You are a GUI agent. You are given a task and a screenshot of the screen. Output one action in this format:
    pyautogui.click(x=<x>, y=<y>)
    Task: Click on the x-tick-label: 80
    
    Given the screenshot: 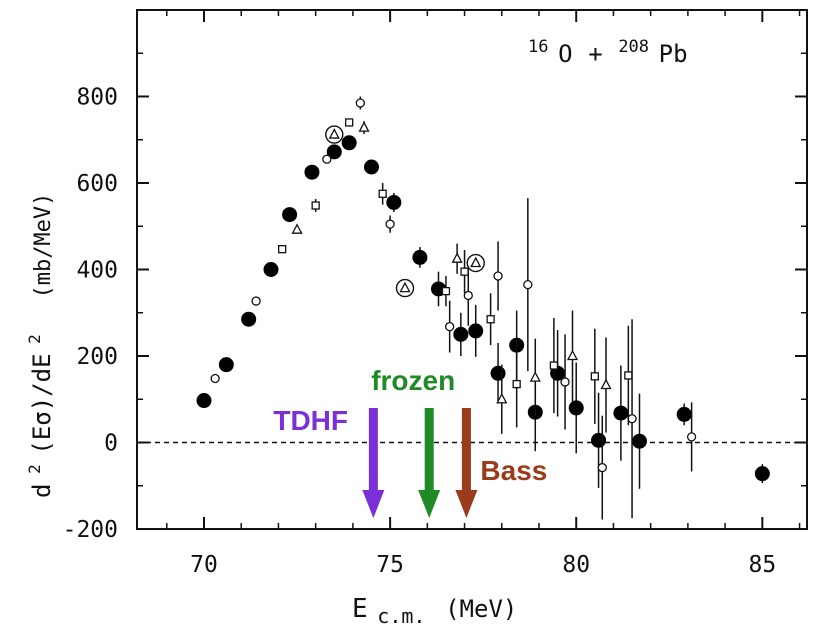 What is the action you would take?
    pyautogui.click(x=576, y=565)
    